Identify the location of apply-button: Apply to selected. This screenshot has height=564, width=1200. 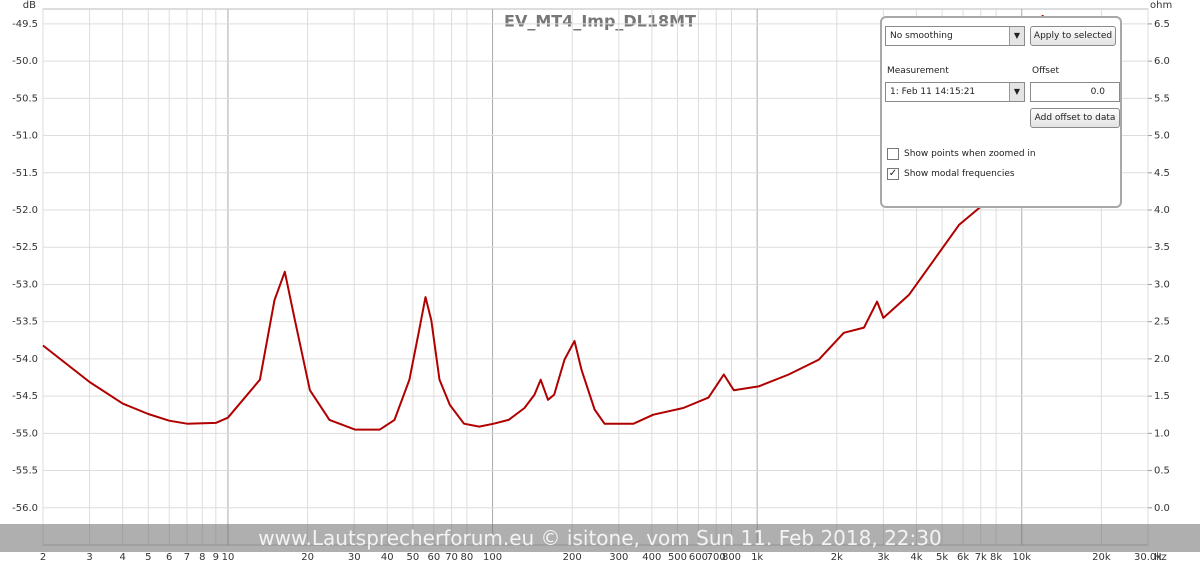
(1073, 36).